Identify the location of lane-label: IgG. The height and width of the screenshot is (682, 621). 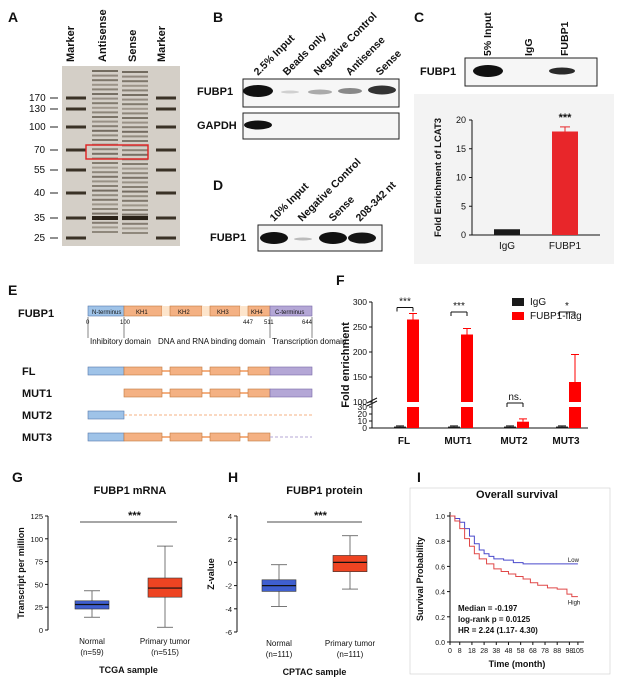
(529, 48).